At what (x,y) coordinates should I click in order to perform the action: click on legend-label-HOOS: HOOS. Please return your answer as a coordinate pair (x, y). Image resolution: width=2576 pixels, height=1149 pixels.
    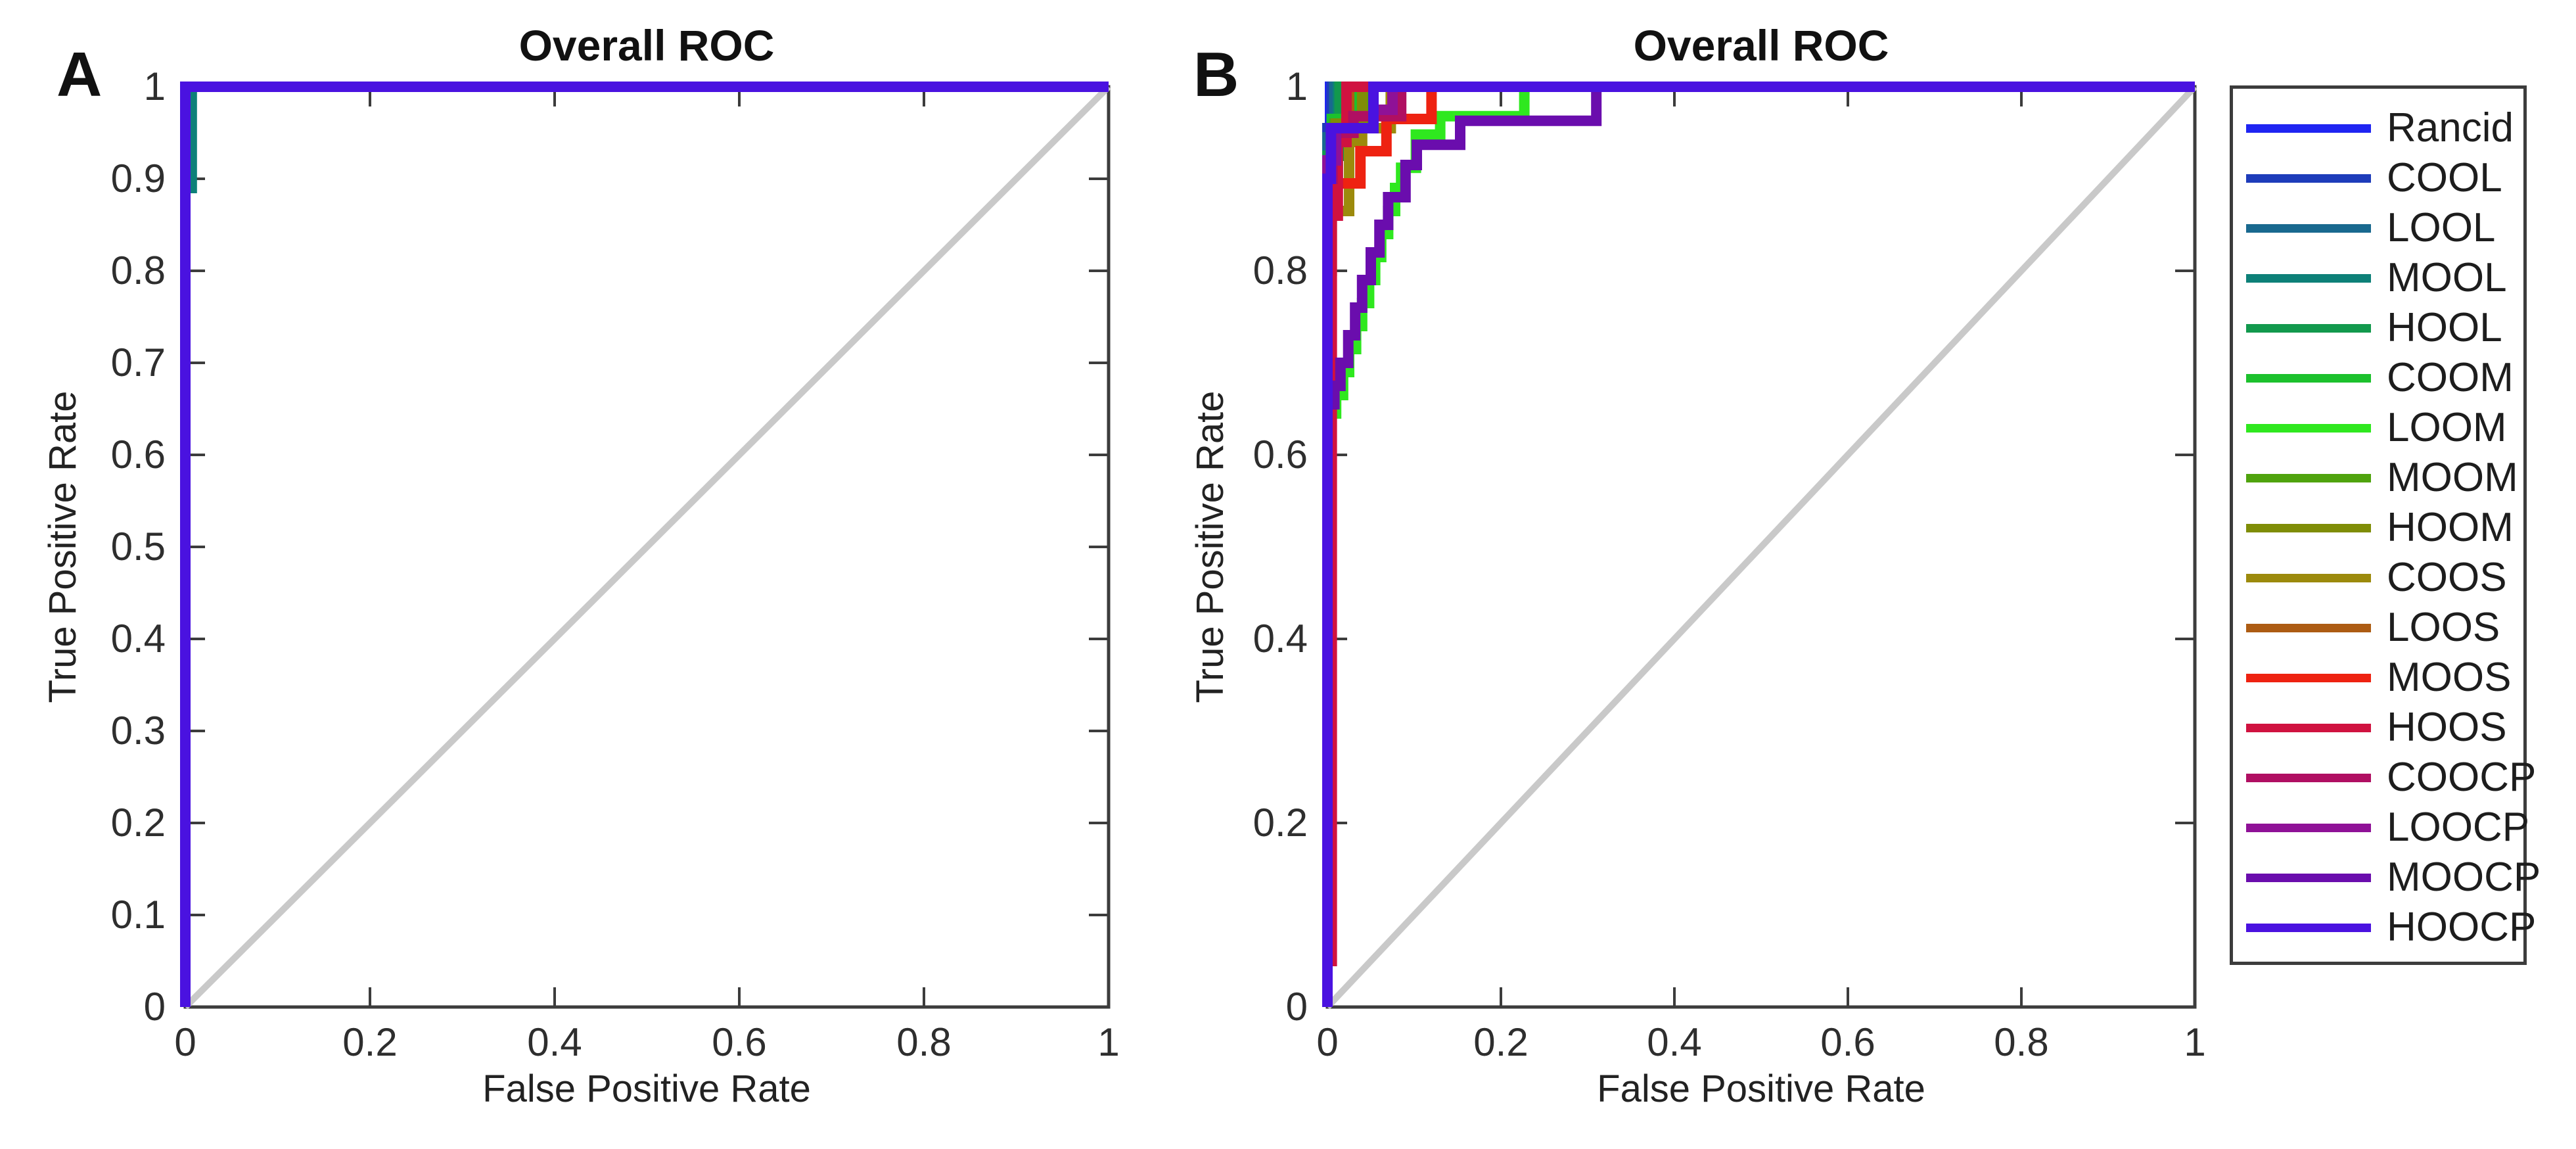
    Looking at the image, I should click on (2447, 727).